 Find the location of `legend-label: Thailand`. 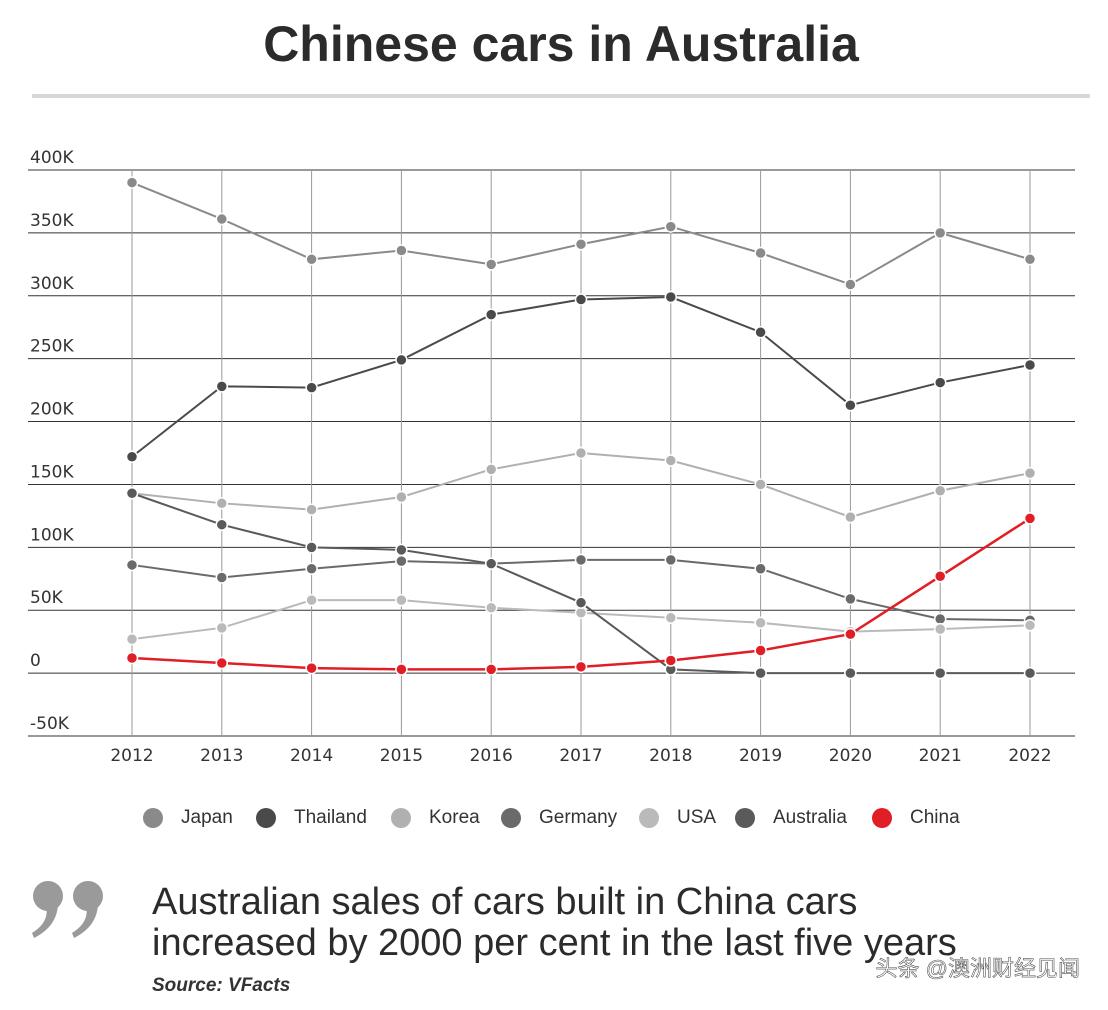

legend-label: Thailand is located at coordinates (330, 817).